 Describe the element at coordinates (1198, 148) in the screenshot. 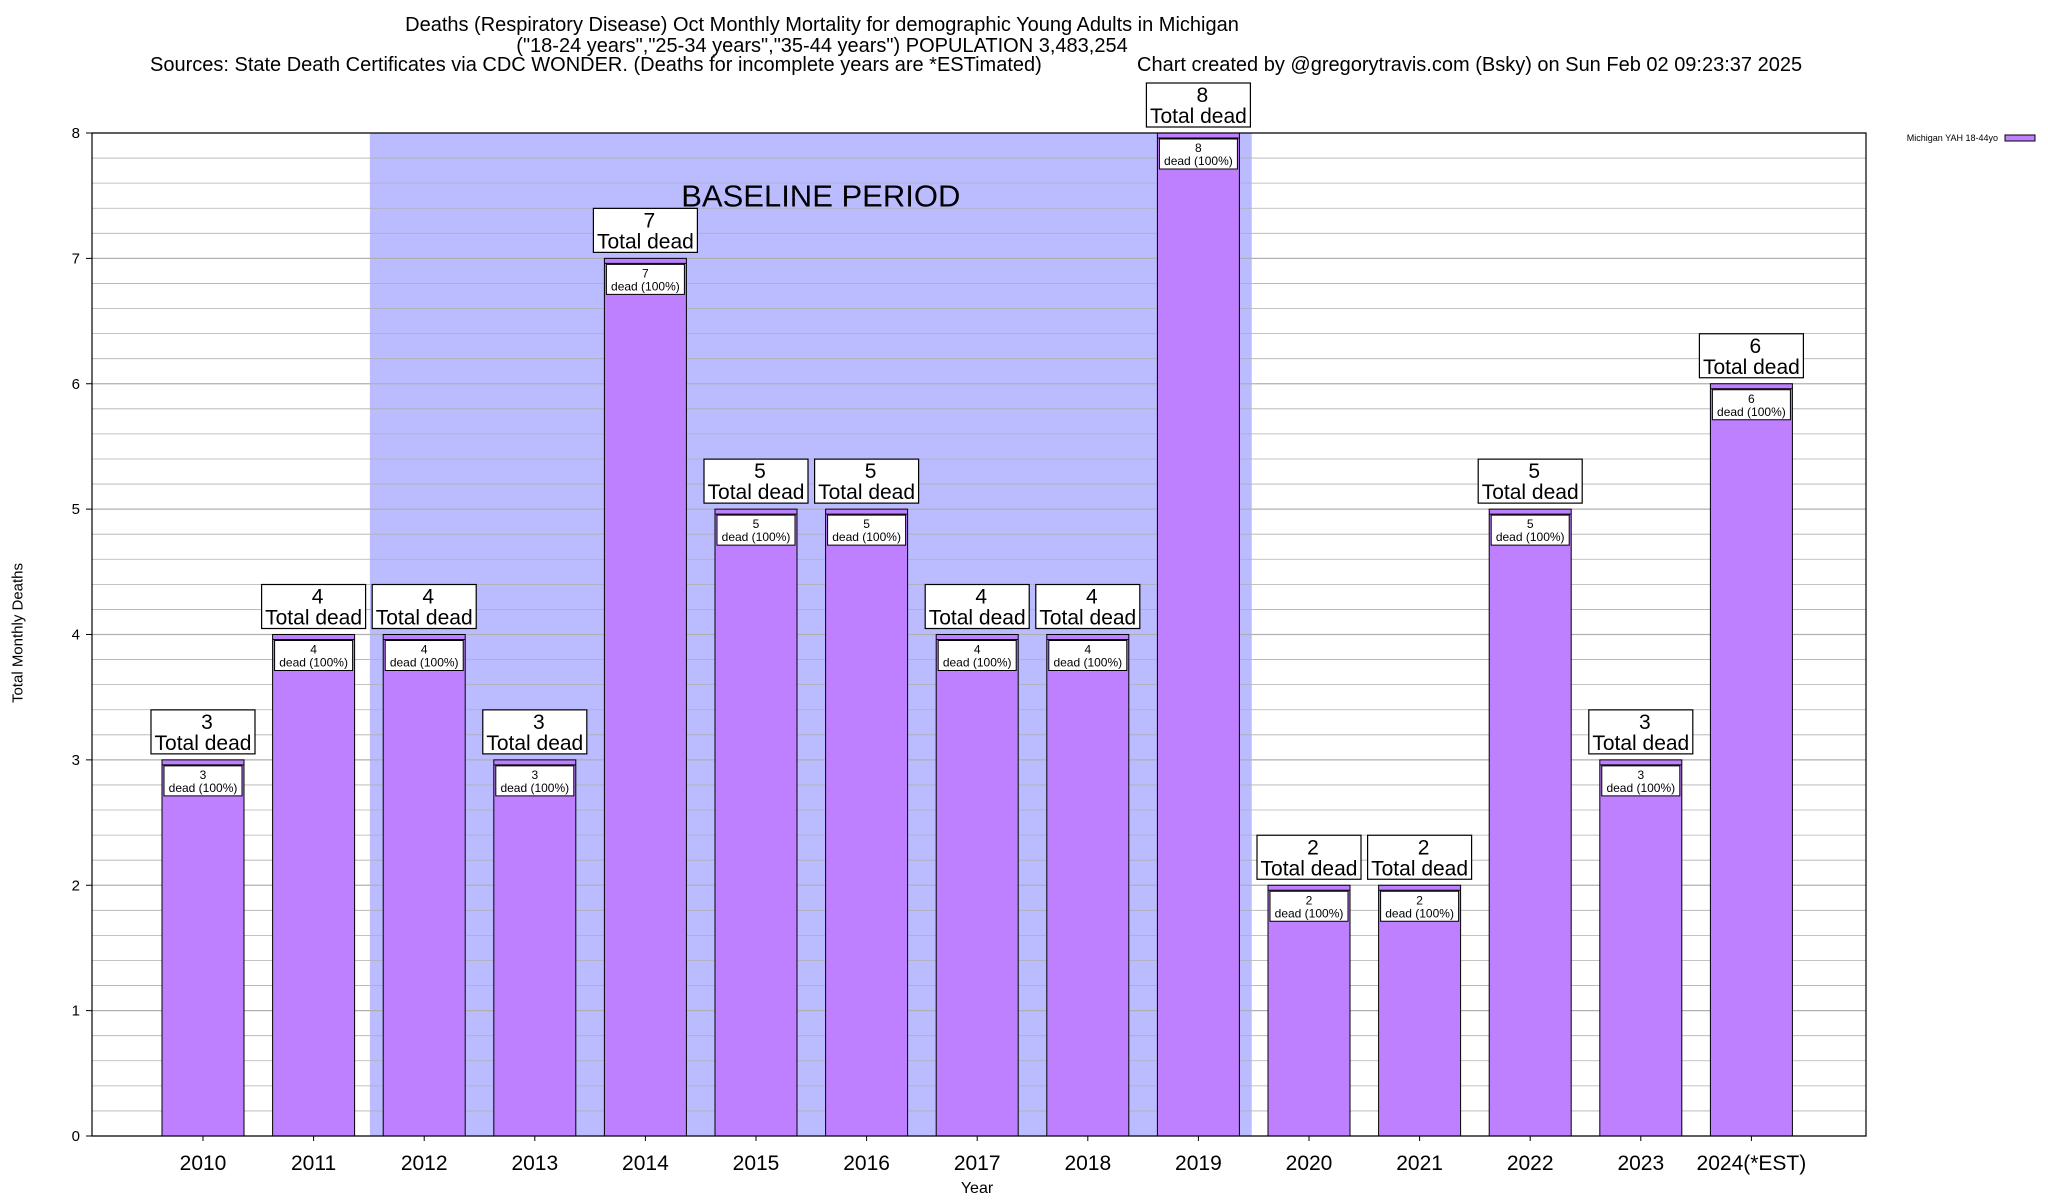

I see `bar-data-label-value: 8` at that location.